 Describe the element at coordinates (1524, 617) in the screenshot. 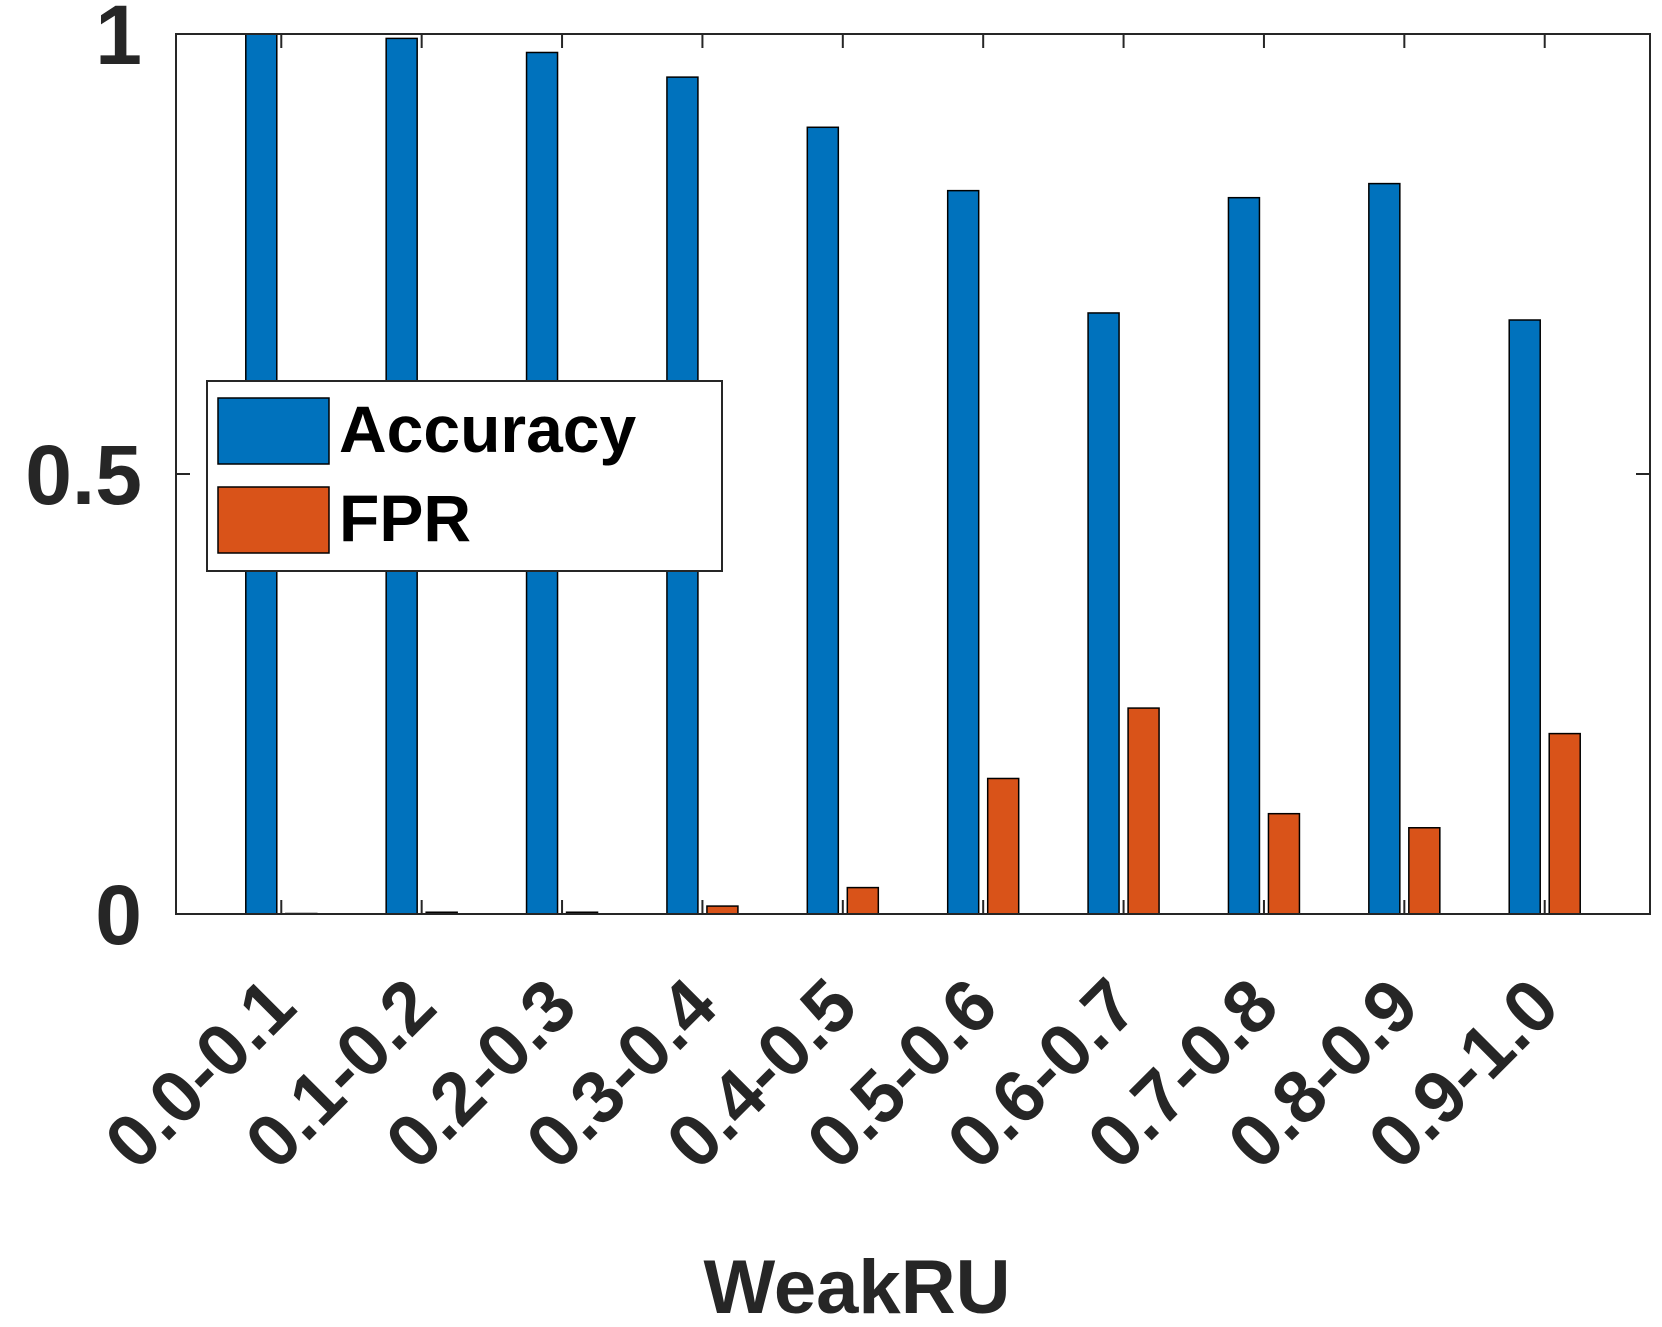

I see `bar-accuracy-0.9-1.0` at that location.